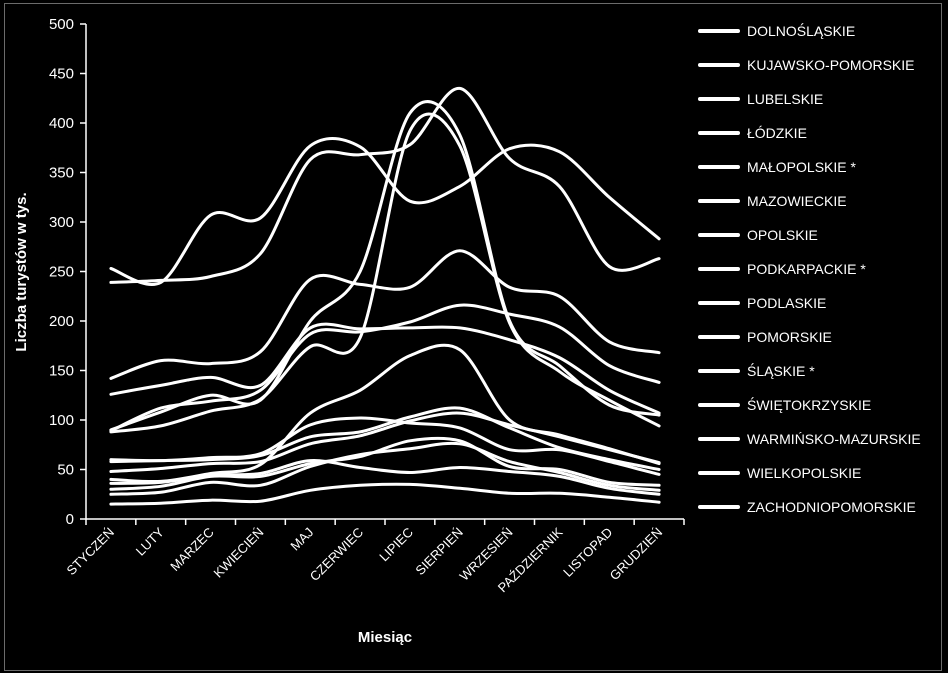 This screenshot has height=673, width=948. Describe the element at coordinates (777, 133) in the screenshot. I see `legend-label: ŁÓDZKIE` at that location.